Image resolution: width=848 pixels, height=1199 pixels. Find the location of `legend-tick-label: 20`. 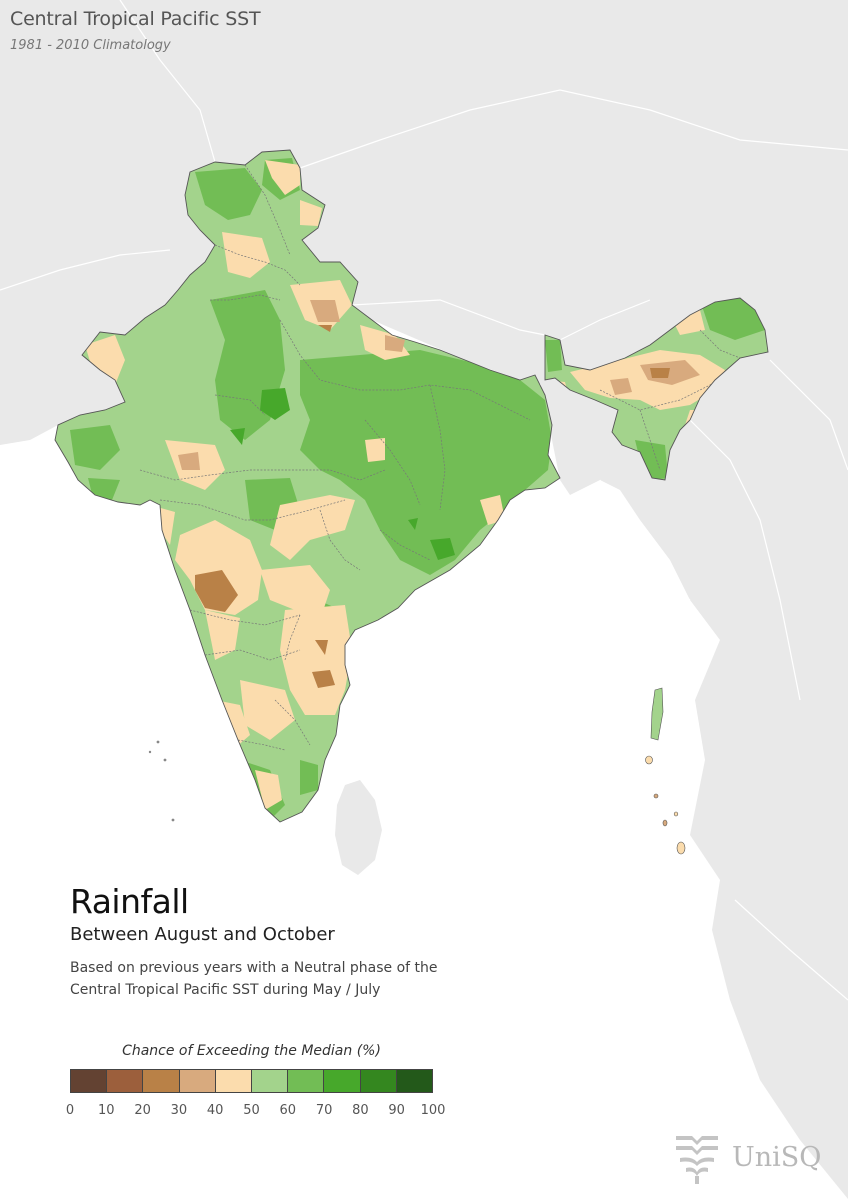

legend-tick-label: 20 is located at coordinates (142, 1110).